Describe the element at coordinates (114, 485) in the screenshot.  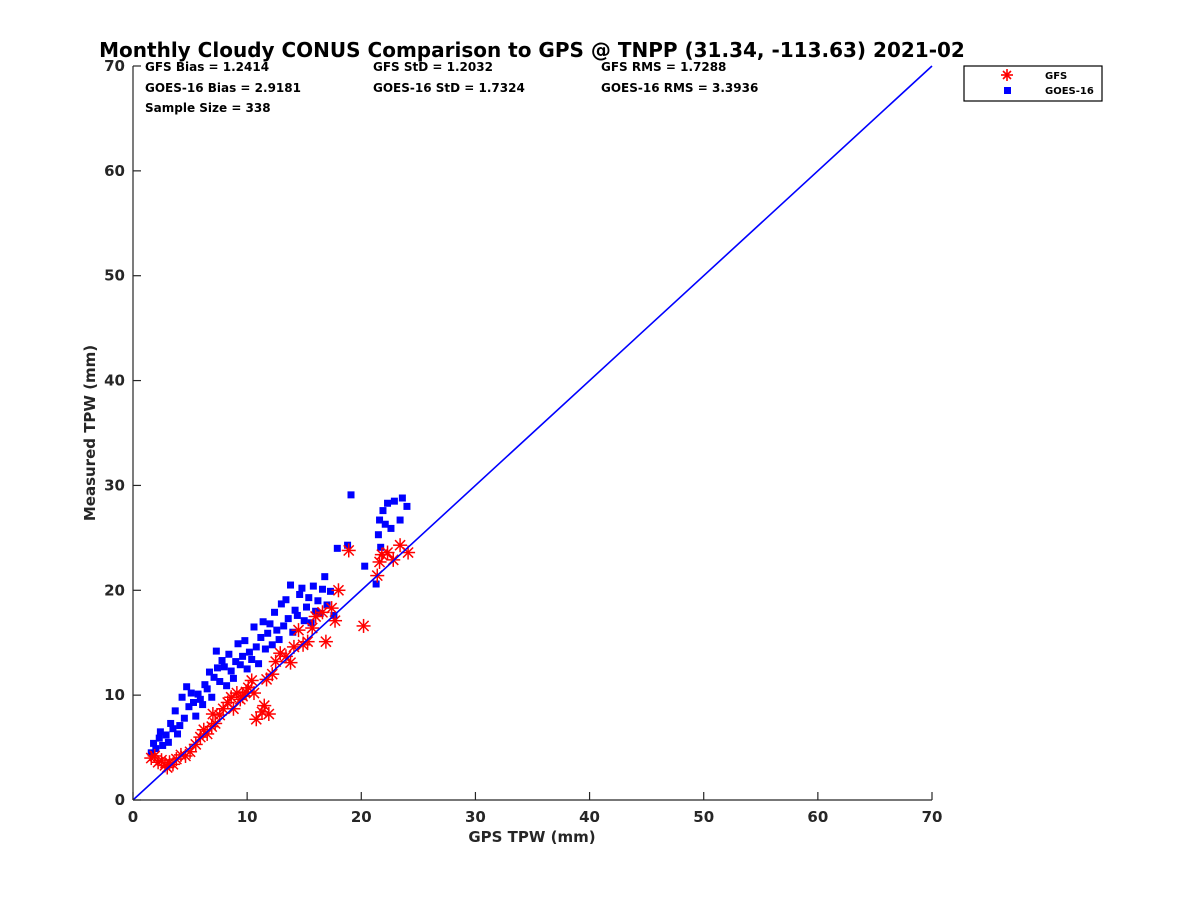
I see `y-tick-label: 30` at that location.